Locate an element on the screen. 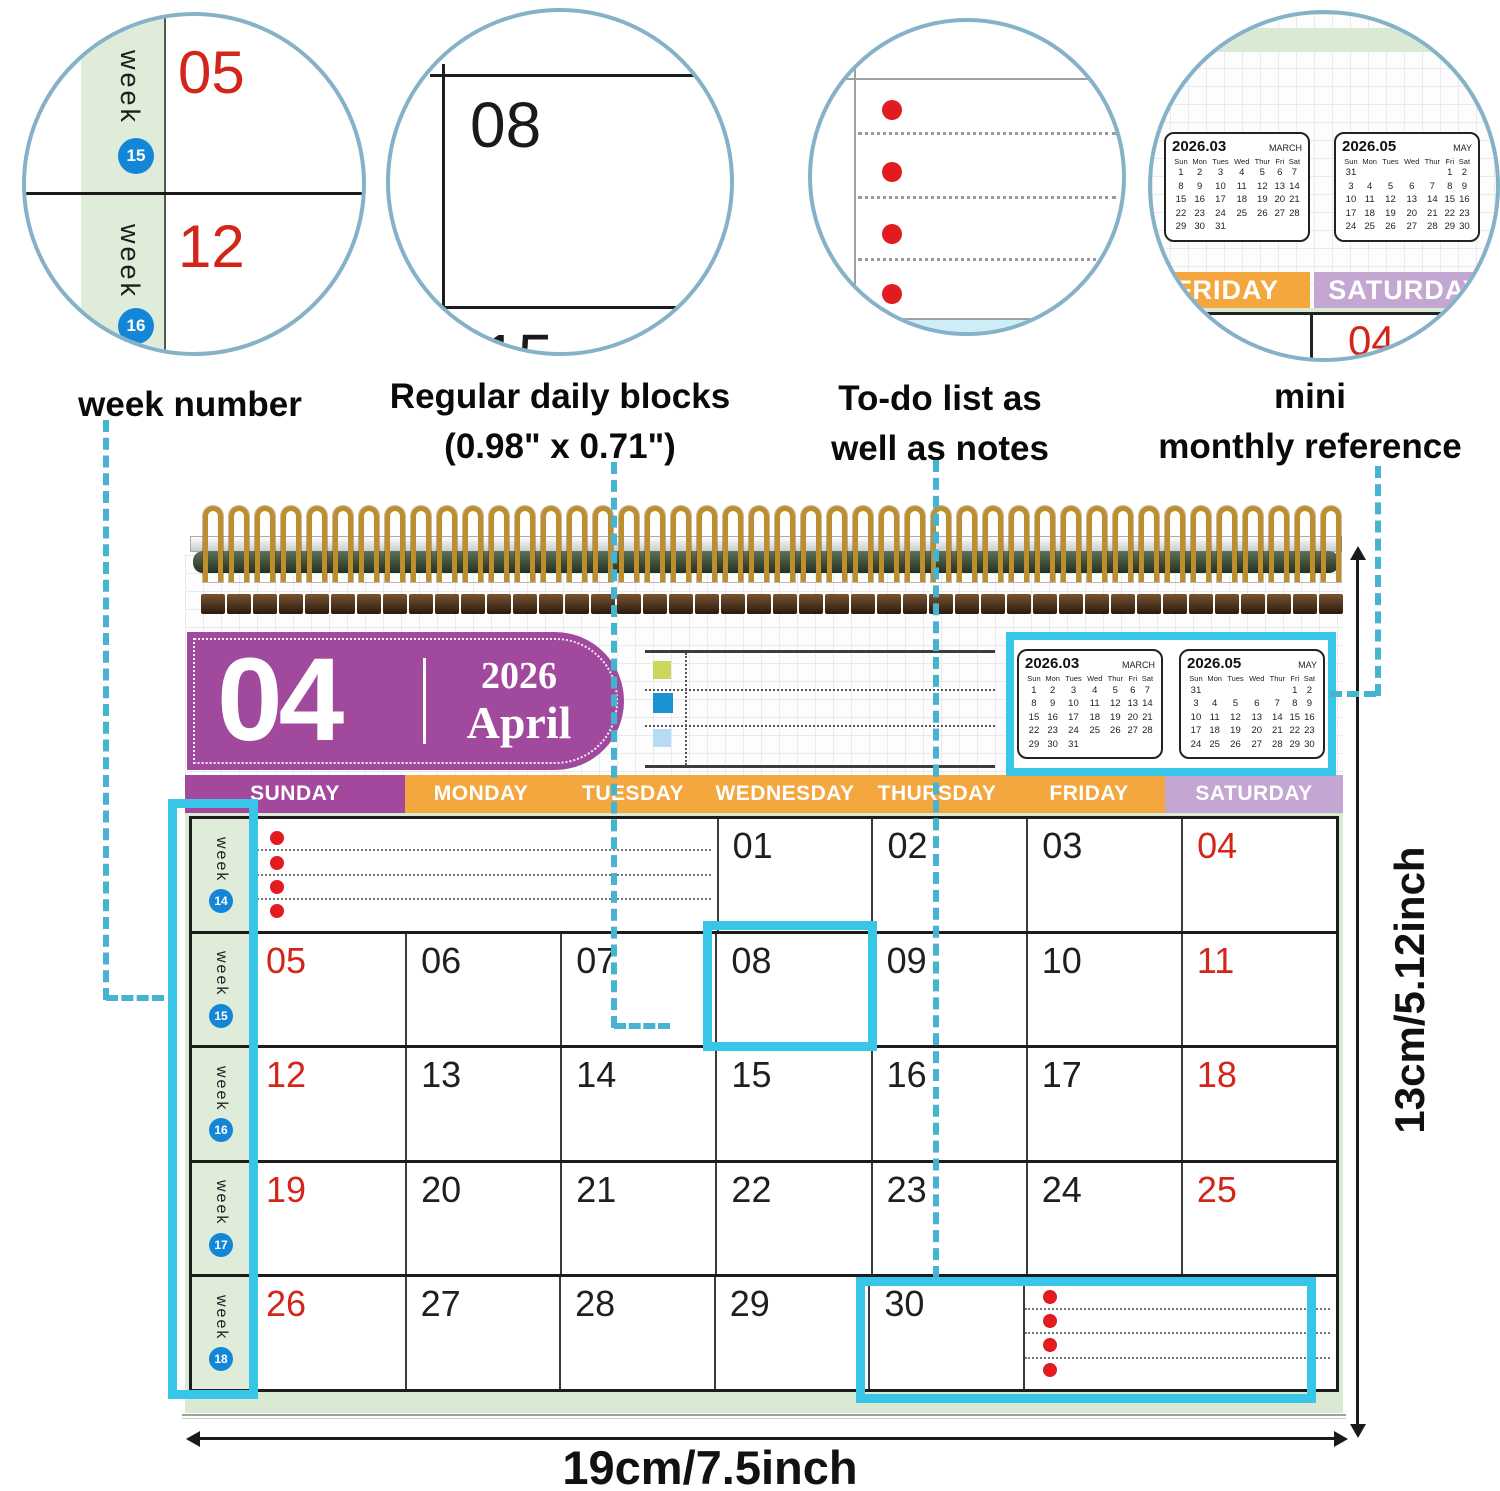 The height and width of the screenshot is (1491, 1500). mini-cal-day-header: Mon is located at coordinates (1214, 679).